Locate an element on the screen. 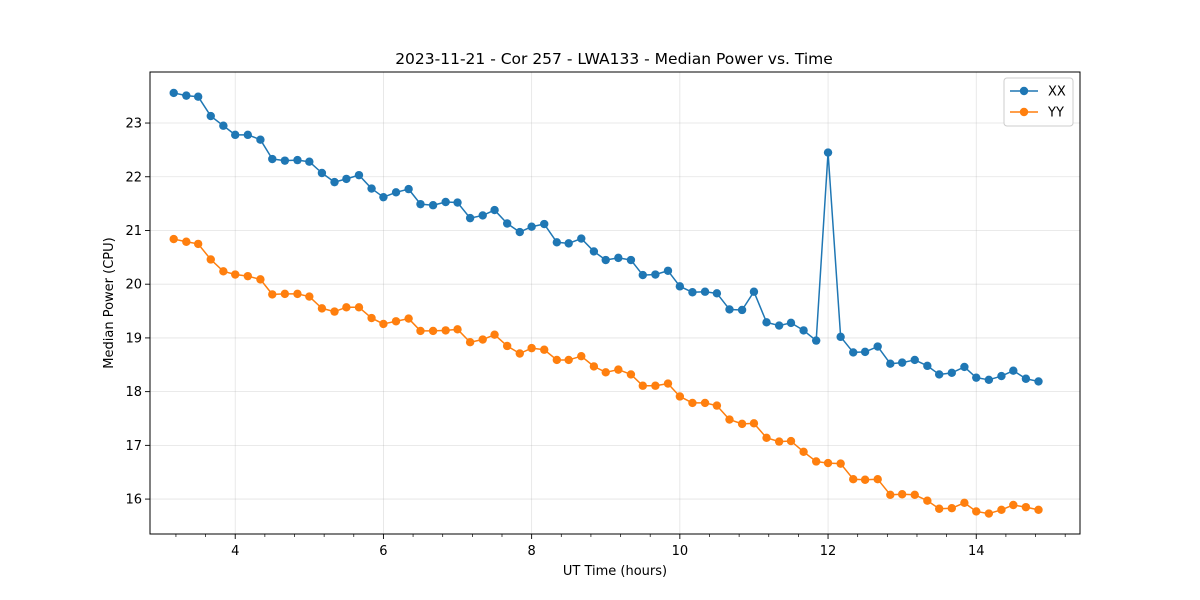 This screenshot has width=1200, height=600. x-tick-label: 12 is located at coordinates (828, 551).